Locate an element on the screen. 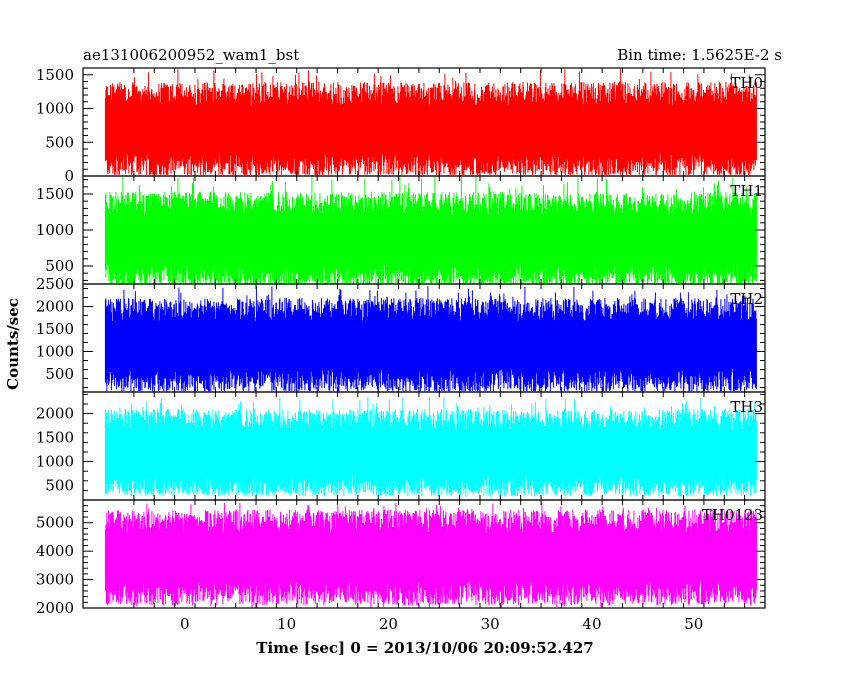 The width and height of the screenshot is (850, 680). series-th1 is located at coordinates (430, 230).